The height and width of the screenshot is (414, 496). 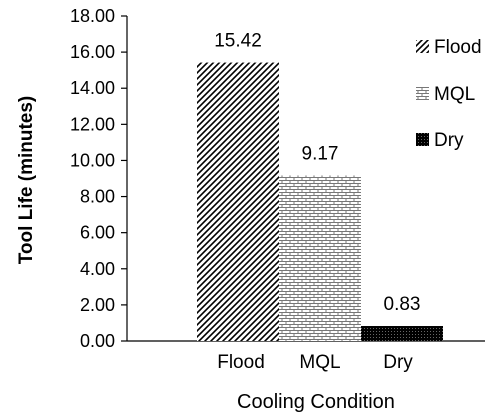 I want to click on x-tick-label: Dry, so click(x=398, y=362).